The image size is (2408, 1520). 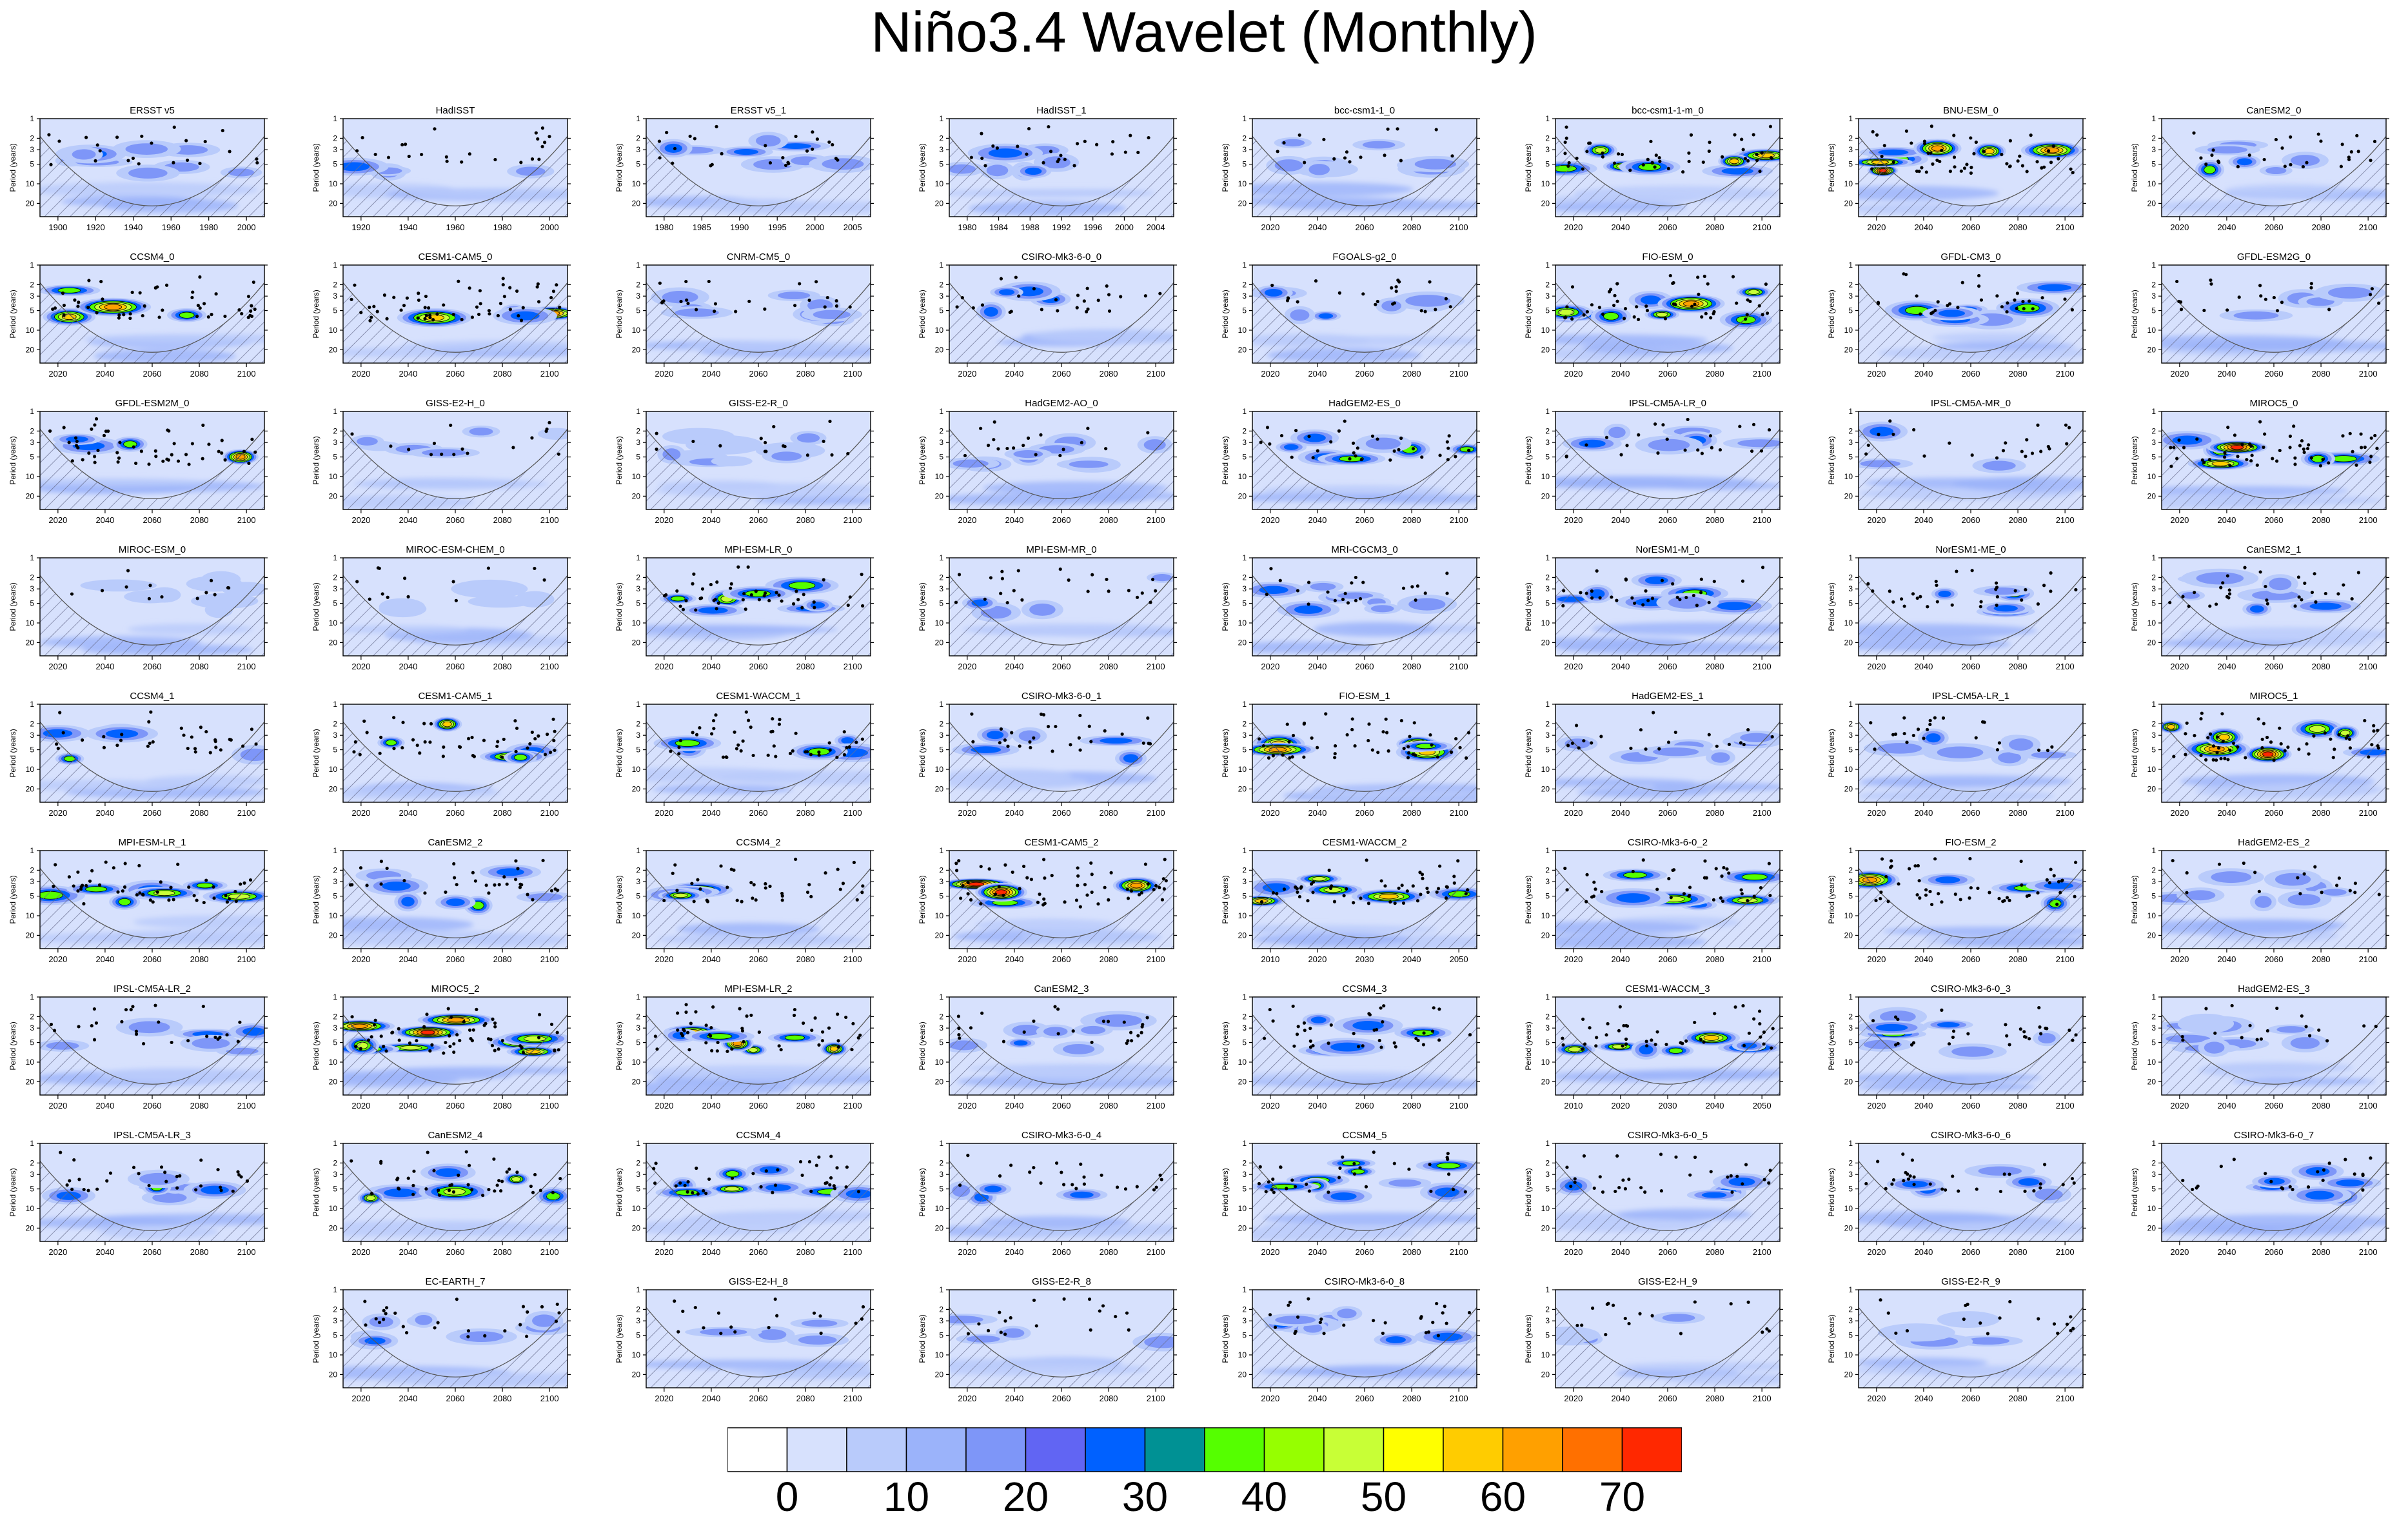 I want to click on y-tick-label: 3, so click(x=32, y=442).